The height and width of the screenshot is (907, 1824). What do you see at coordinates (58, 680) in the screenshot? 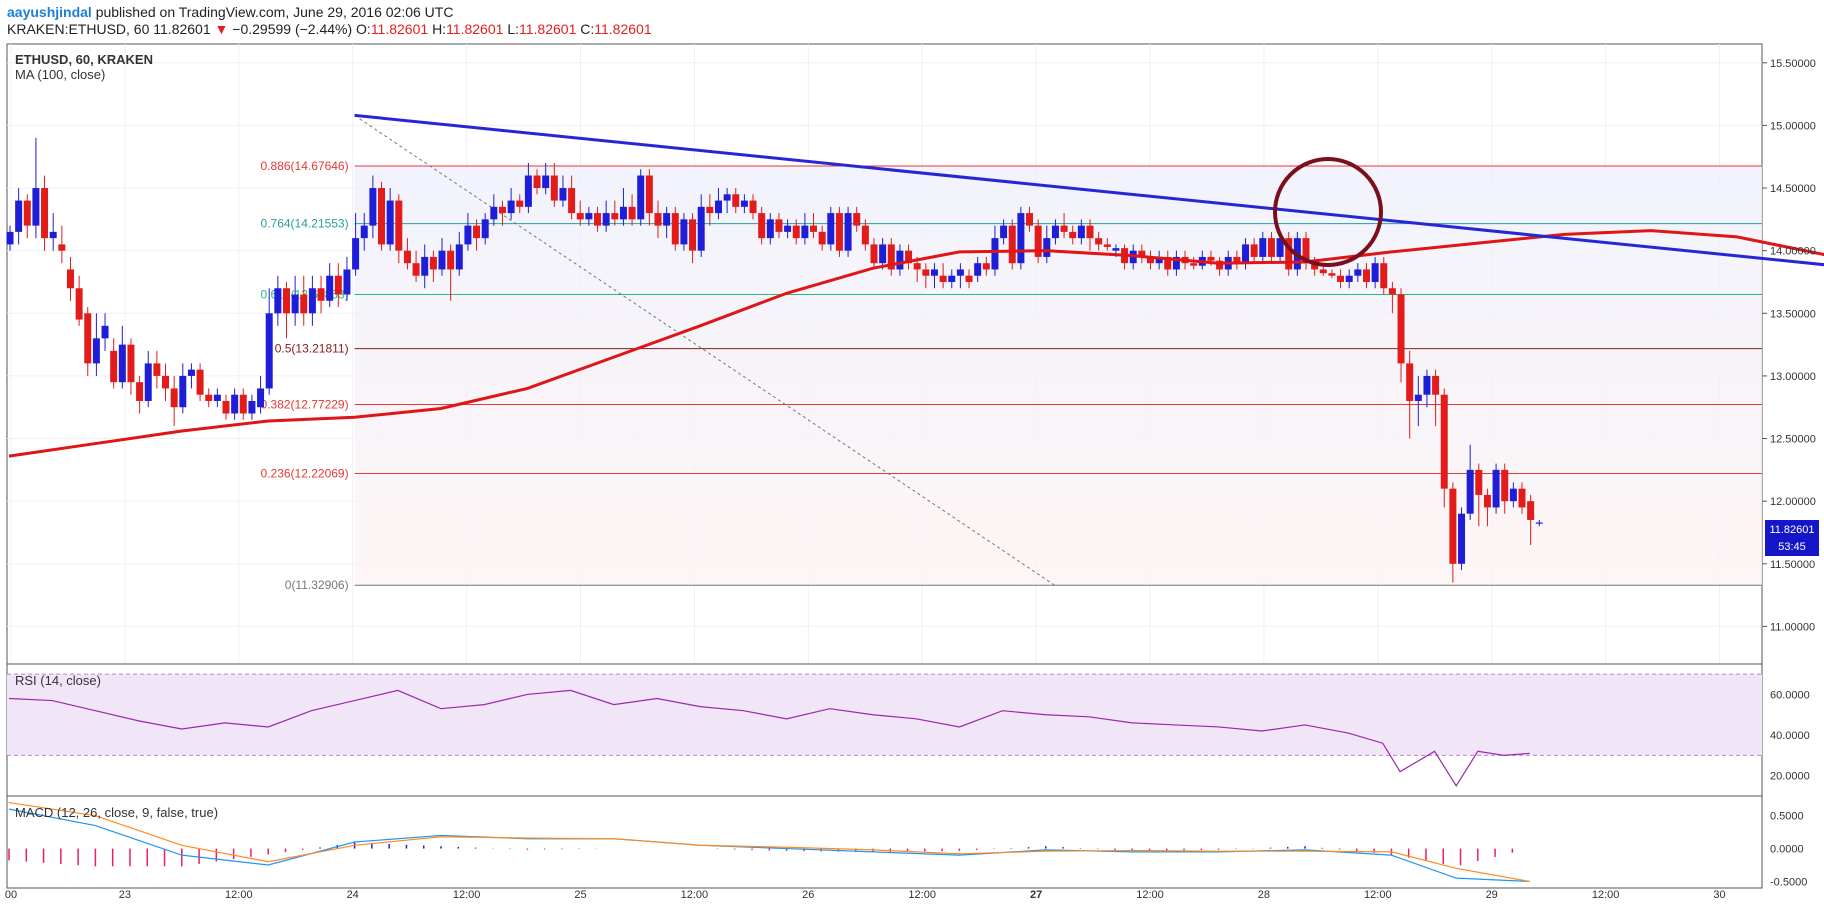
I see `rsi-legend: RSI (14, close)` at bounding box center [58, 680].